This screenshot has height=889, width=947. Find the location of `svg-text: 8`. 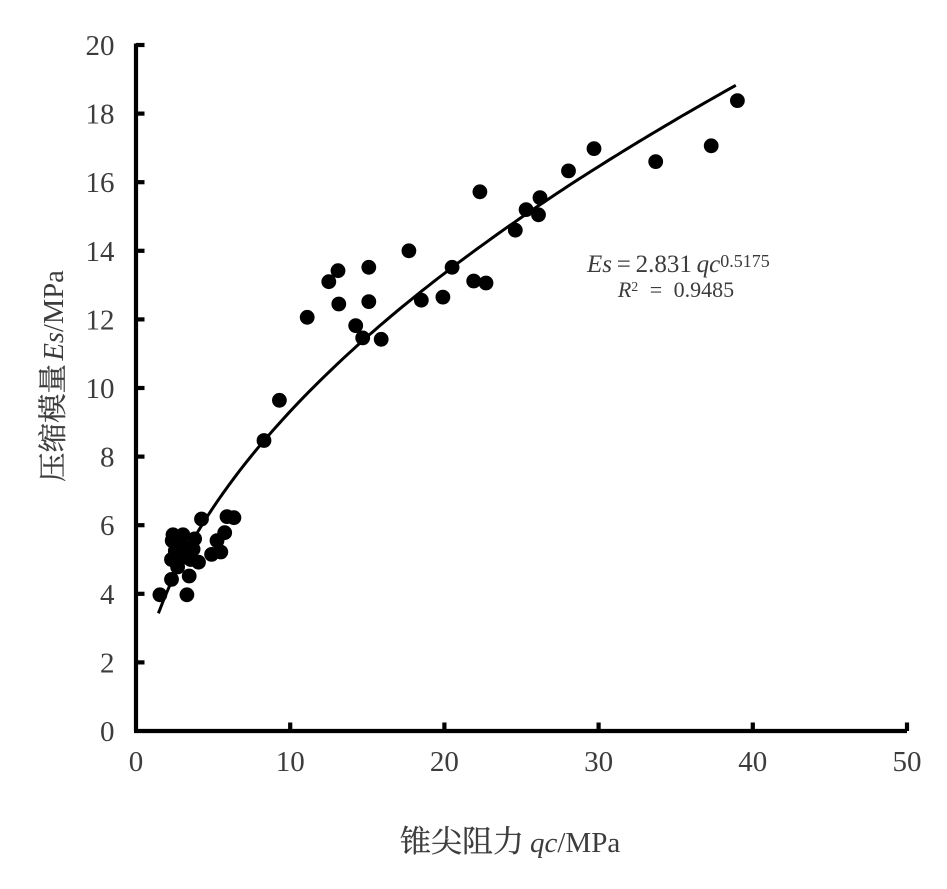

svg-text: 8 is located at coordinates (107, 458).